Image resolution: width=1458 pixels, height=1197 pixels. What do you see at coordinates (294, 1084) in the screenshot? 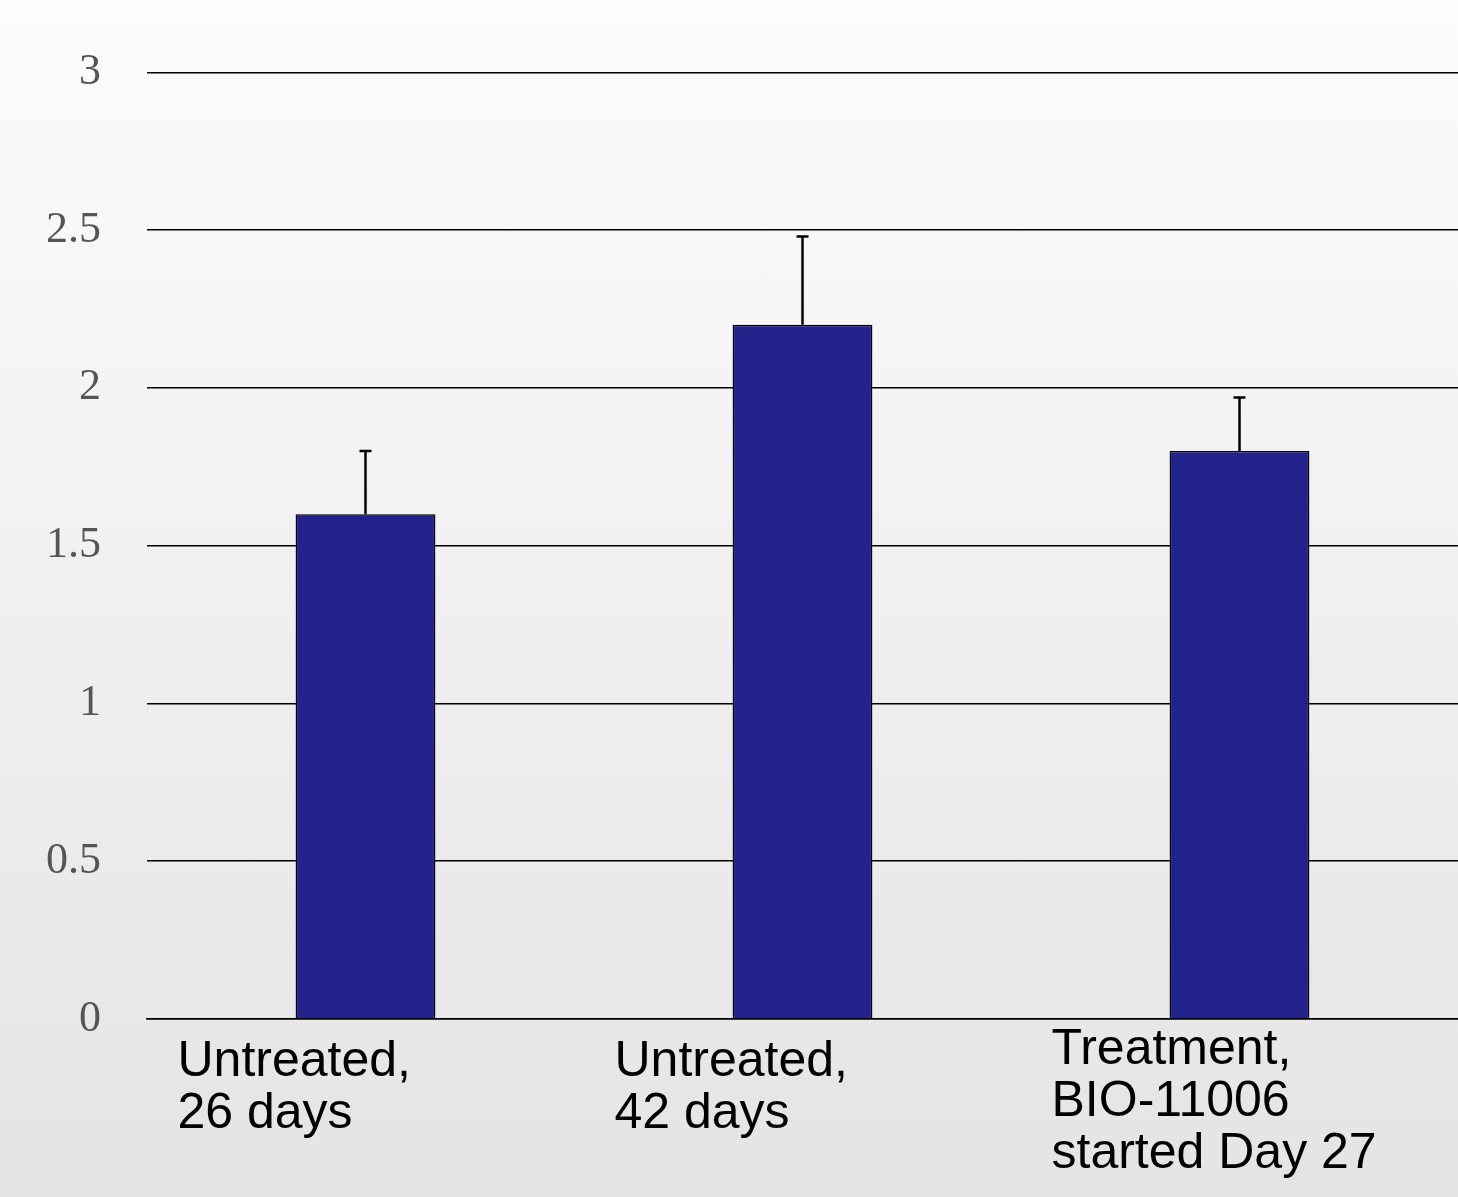
I see `x-tick-label: Untreated, 26 days` at bounding box center [294, 1084].